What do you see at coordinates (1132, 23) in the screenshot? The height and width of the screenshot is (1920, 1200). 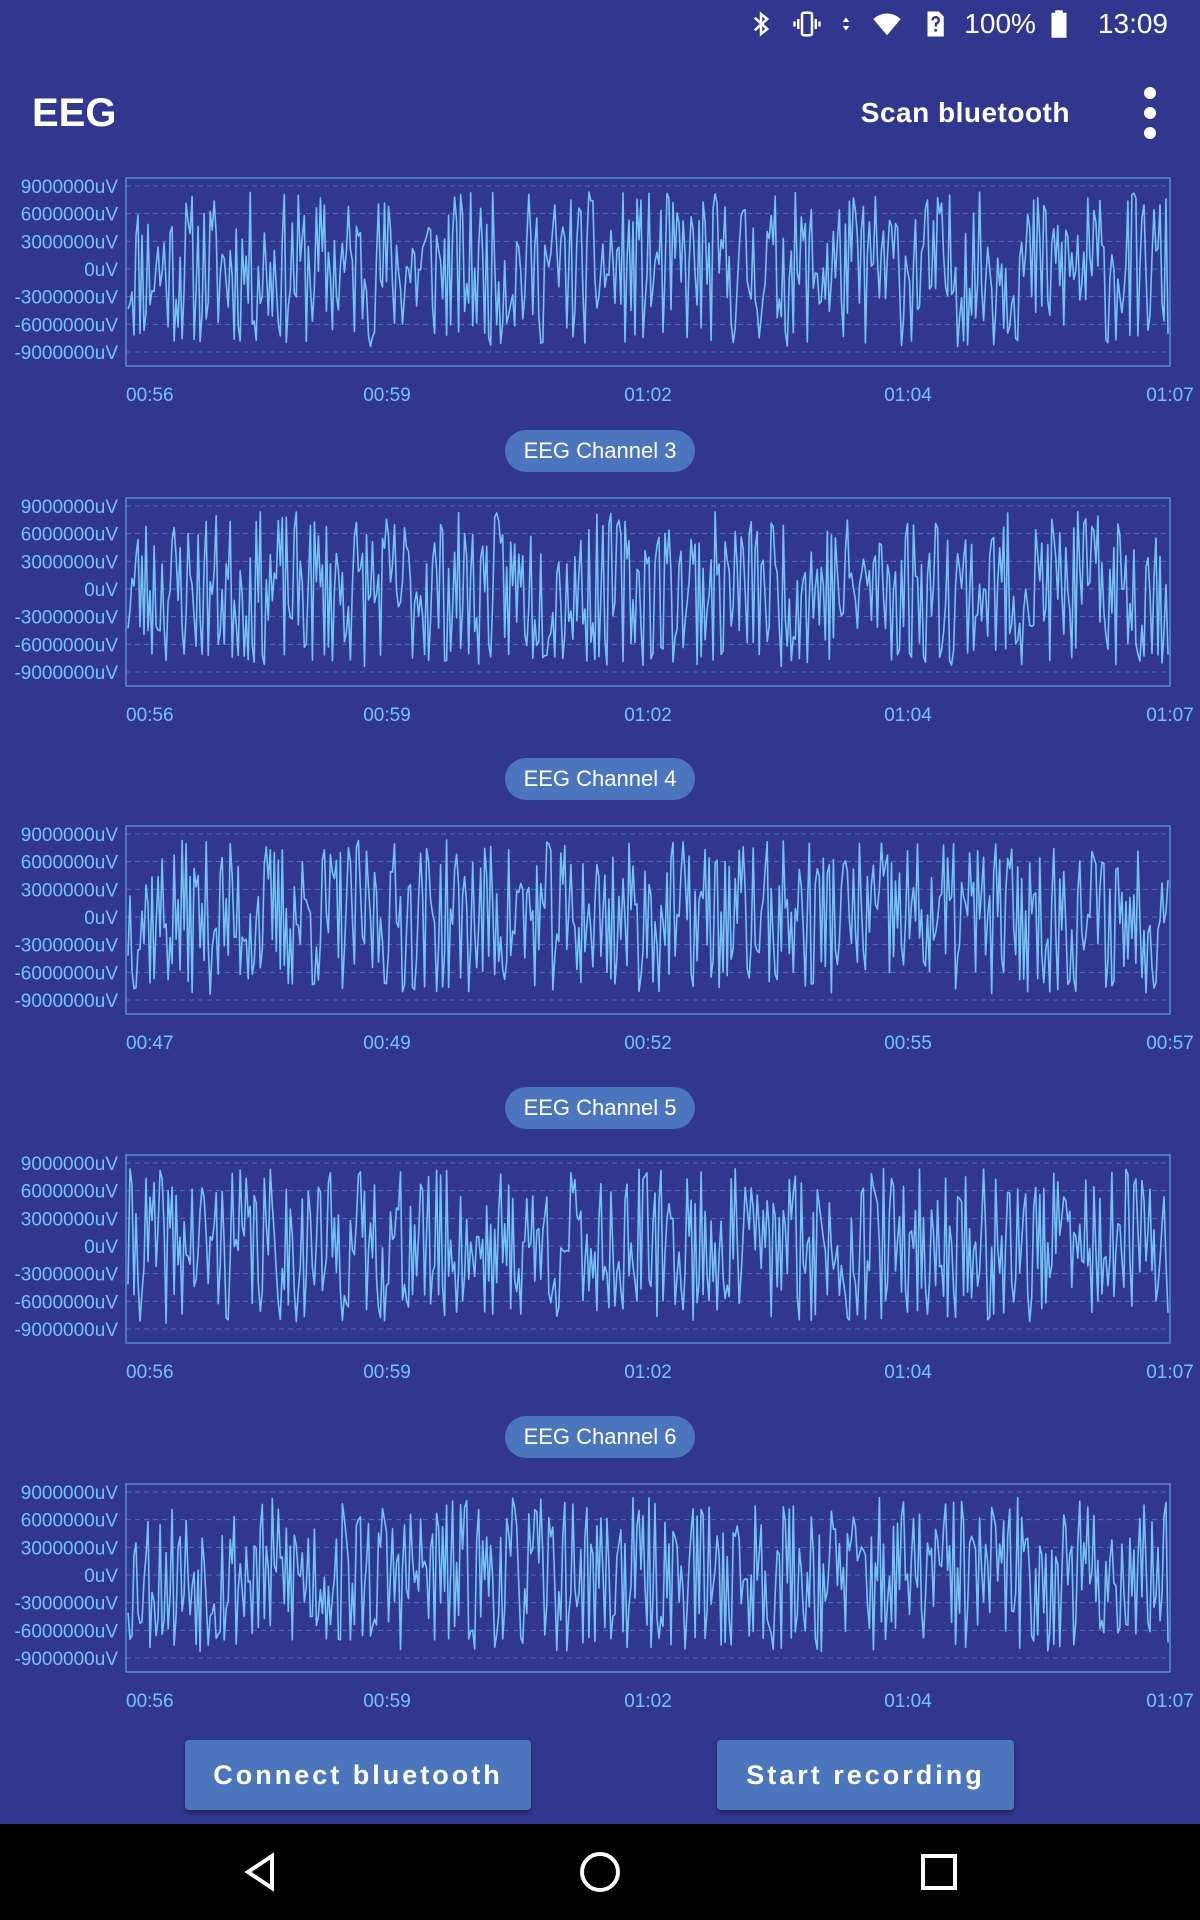 I see `status-clock: 13:09` at bounding box center [1132, 23].